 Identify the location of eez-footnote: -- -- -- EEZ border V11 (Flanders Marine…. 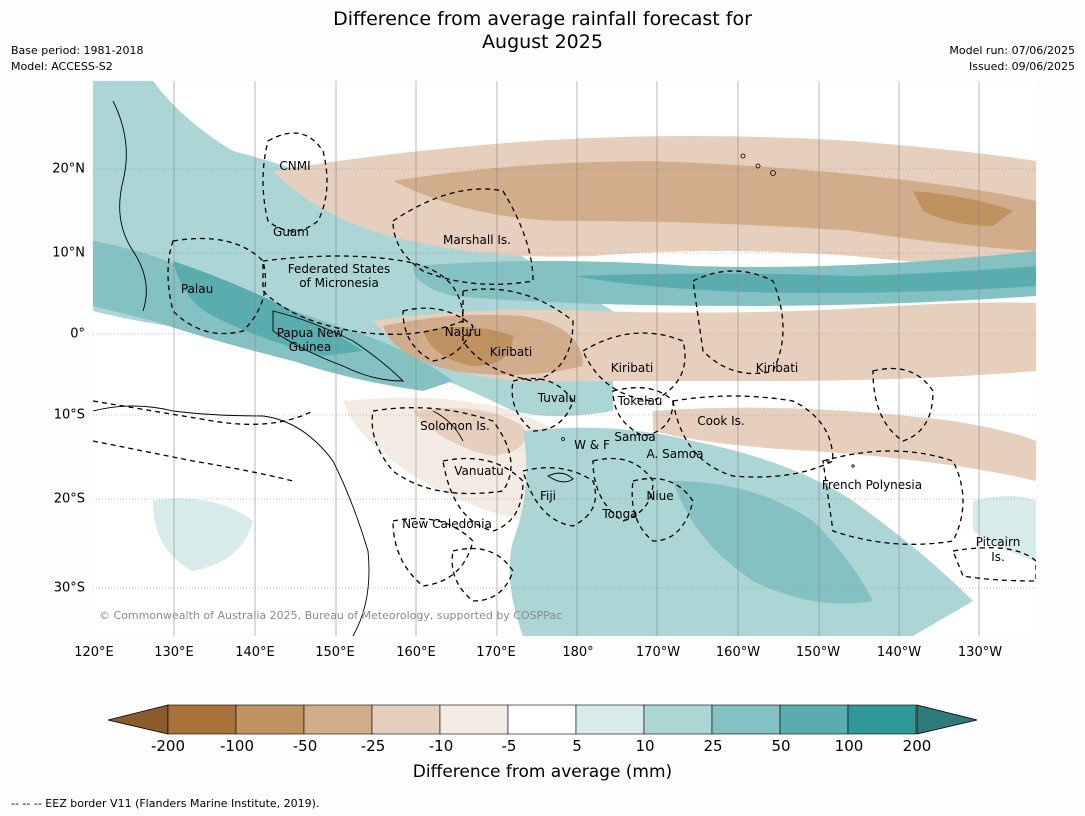
(165, 803).